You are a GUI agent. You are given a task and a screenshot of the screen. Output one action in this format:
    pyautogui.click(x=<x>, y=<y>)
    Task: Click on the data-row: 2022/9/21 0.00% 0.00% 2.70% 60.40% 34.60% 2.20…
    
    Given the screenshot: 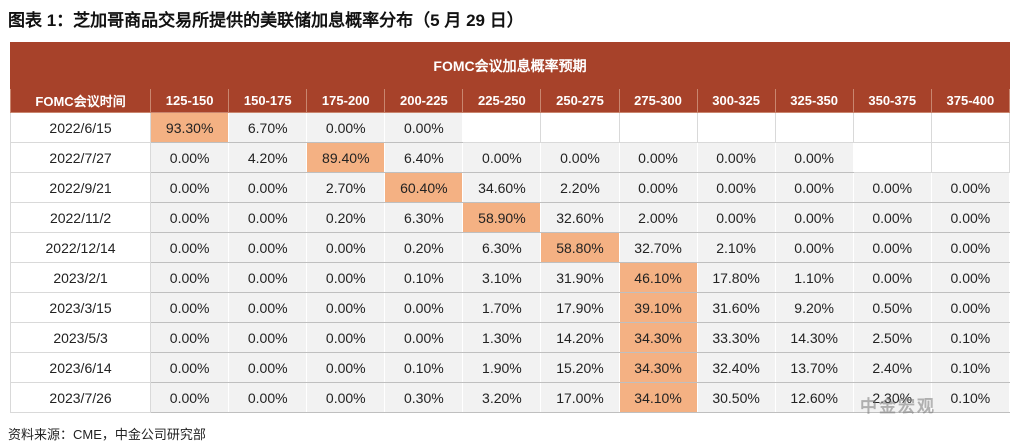 What is the action you would take?
    pyautogui.click(x=510, y=187)
    